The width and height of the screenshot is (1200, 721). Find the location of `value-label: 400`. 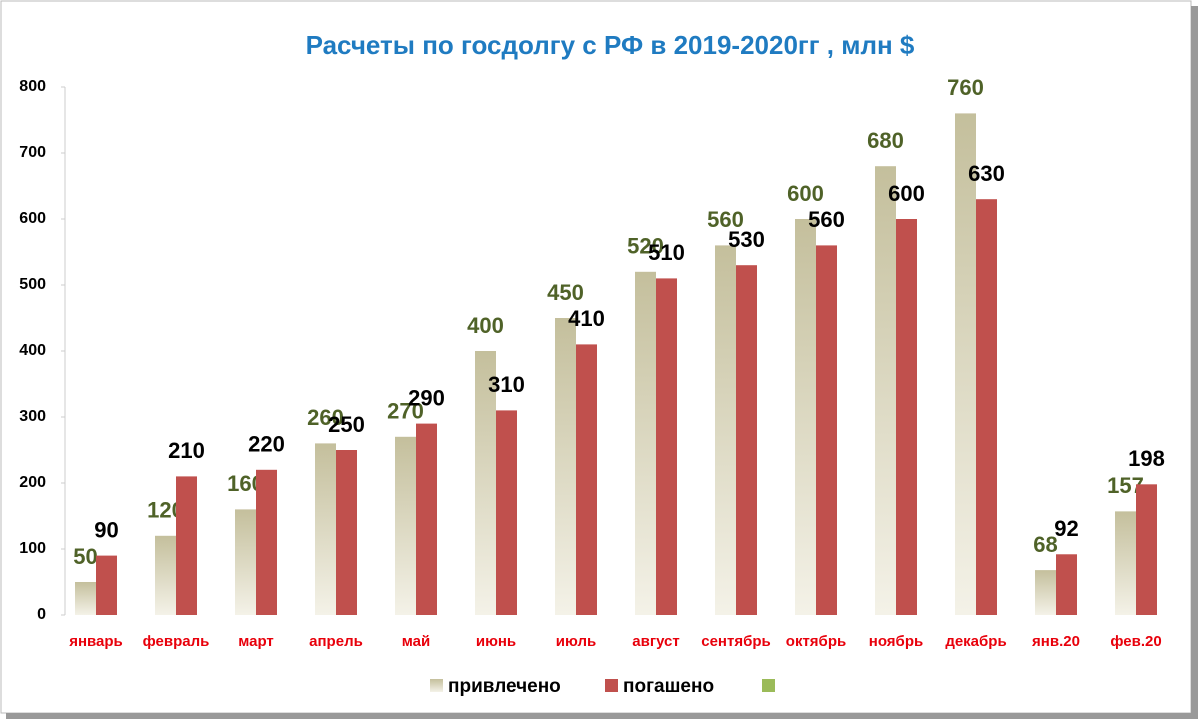

value-label: 400 is located at coordinates (485, 325).